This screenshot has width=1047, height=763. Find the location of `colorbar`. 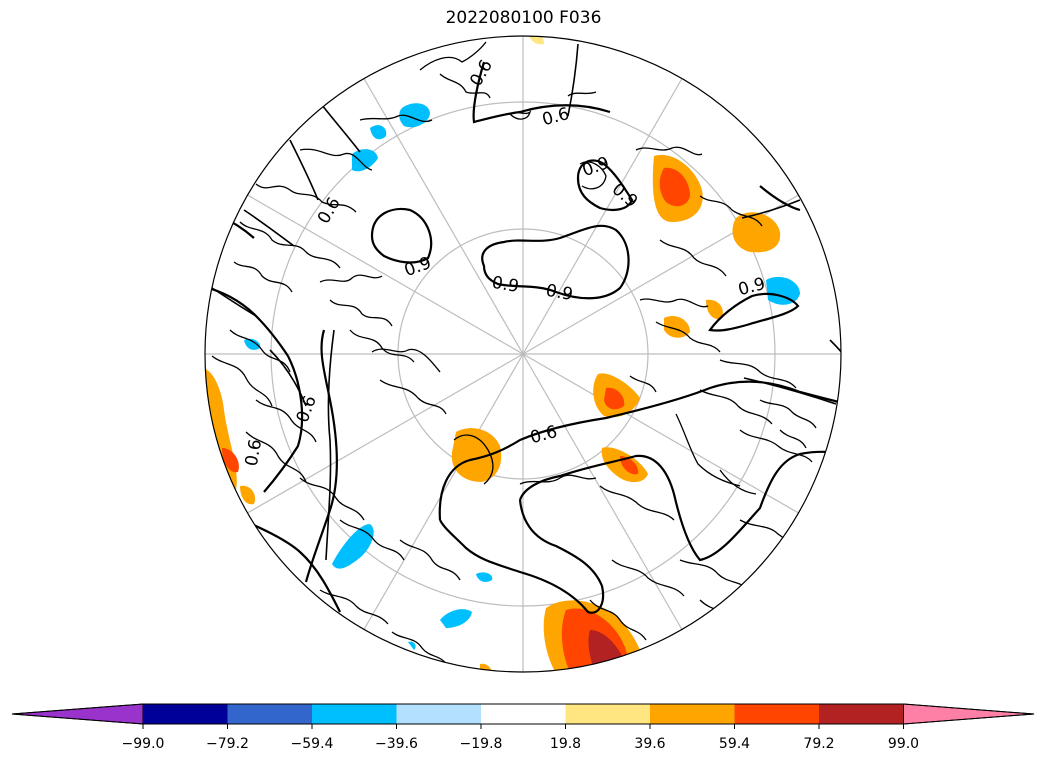

colorbar is located at coordinates (523, 716).